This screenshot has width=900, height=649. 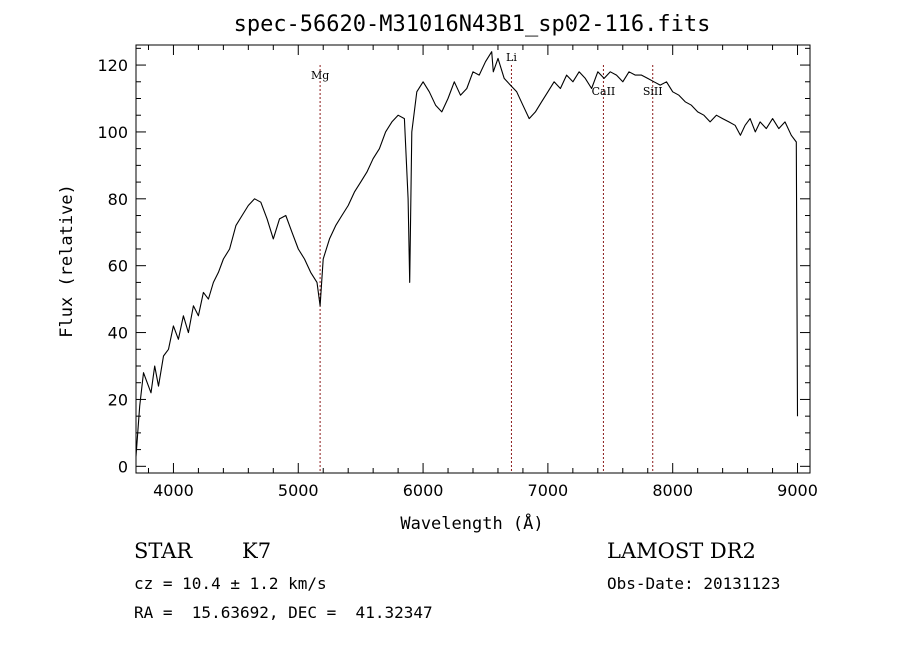 I want to click on y-tick-label: 80, so click(x=118, y=199).